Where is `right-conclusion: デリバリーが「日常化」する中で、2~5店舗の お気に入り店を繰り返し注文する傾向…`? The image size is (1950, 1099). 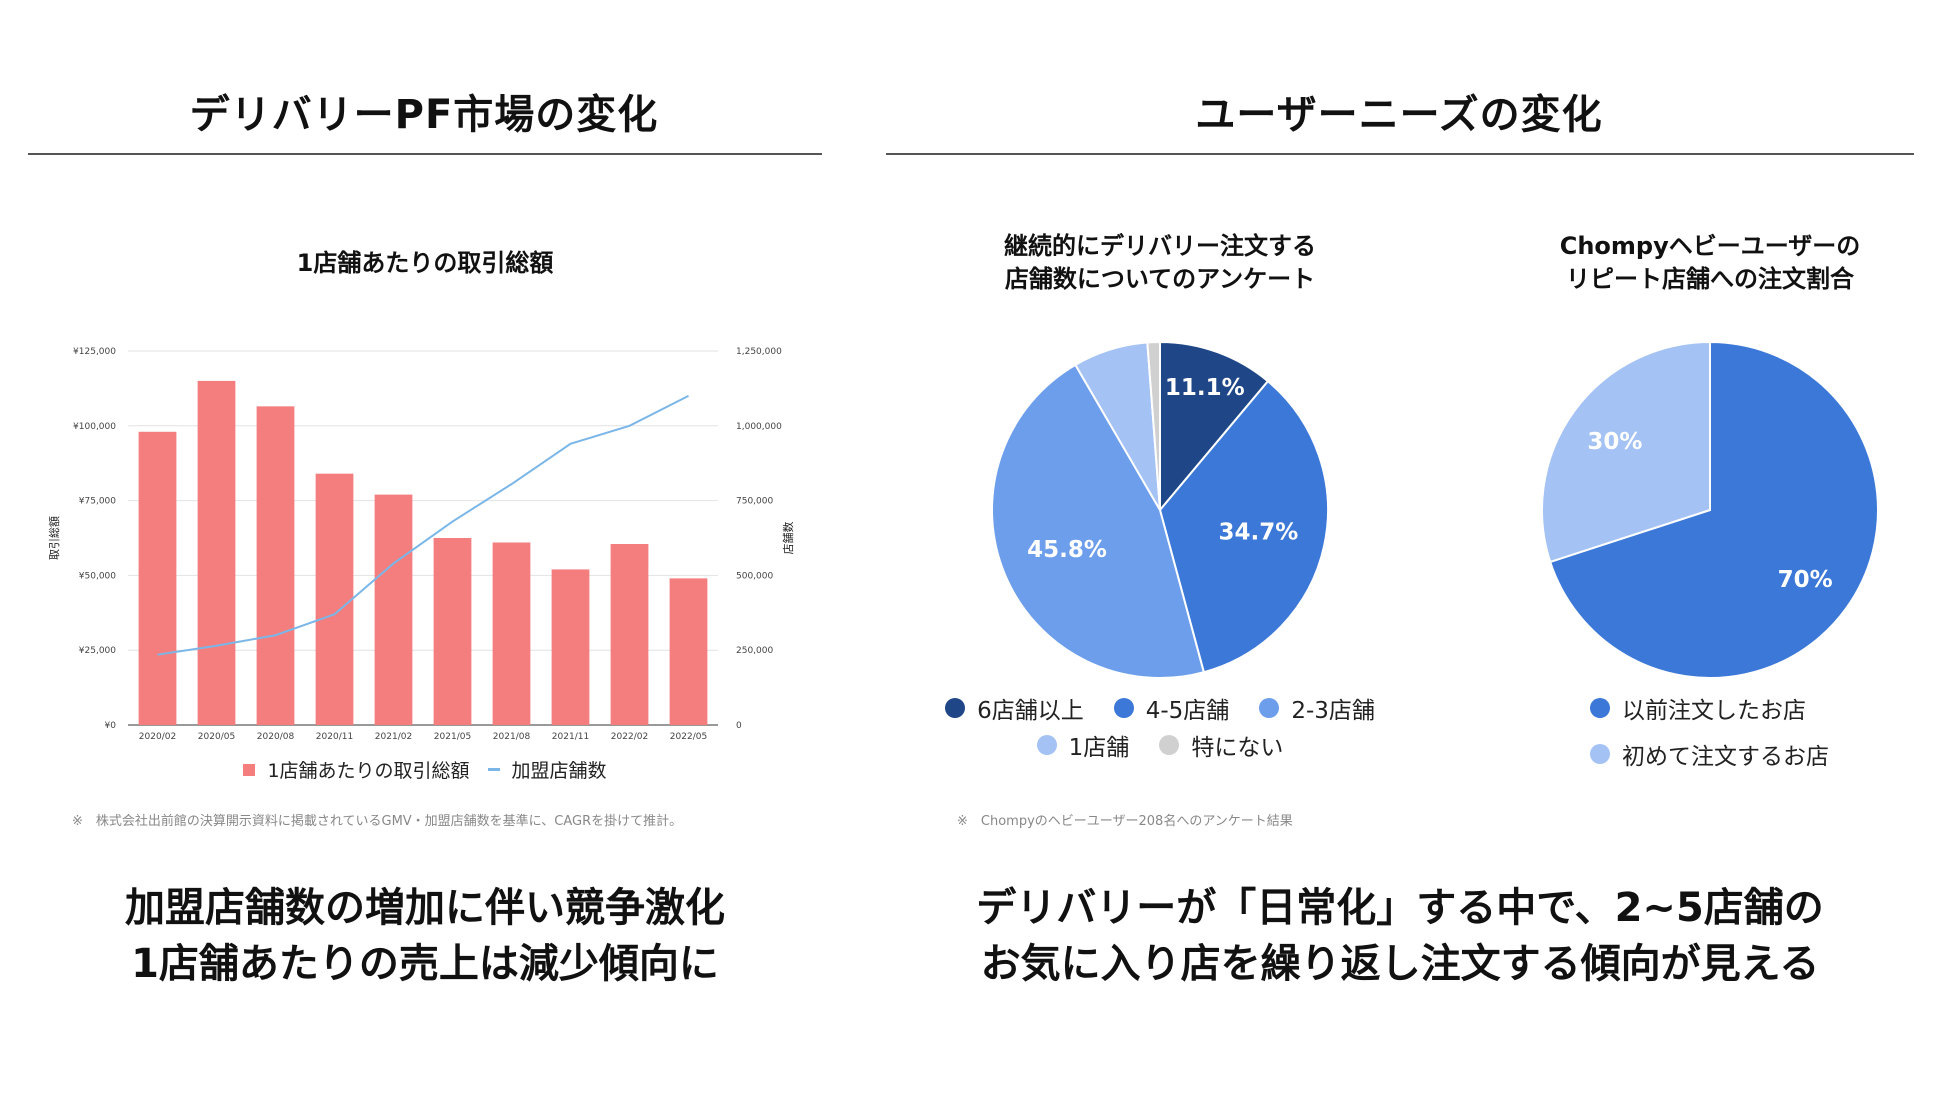 right-conclusion: デリバリーが「日常化」する中で、2~5店舗の お気に入り店を繰り返し注文する傾向… is located at coordinates (1400, 936).